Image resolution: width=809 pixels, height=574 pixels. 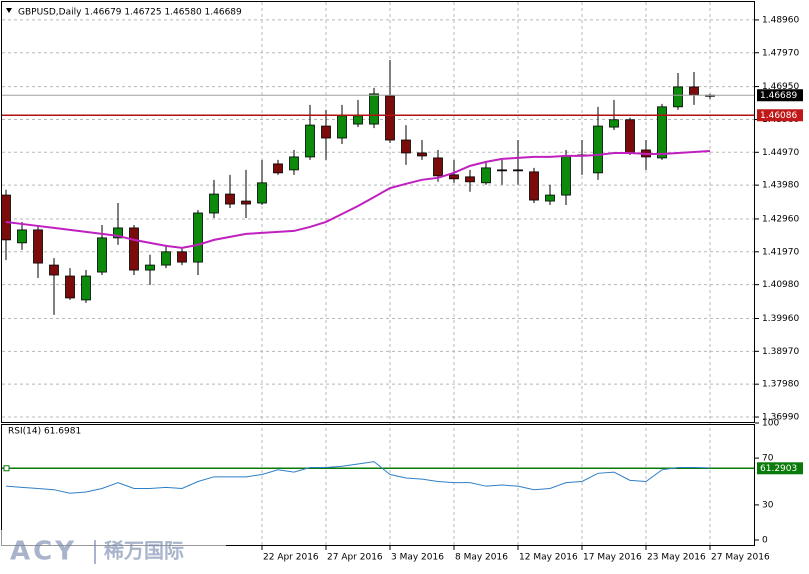 What do you see at coordinates (291, 558) in the screenshot?
I see `x-tick-label: 22 Apr 2016` at bounding box center [291, 558].